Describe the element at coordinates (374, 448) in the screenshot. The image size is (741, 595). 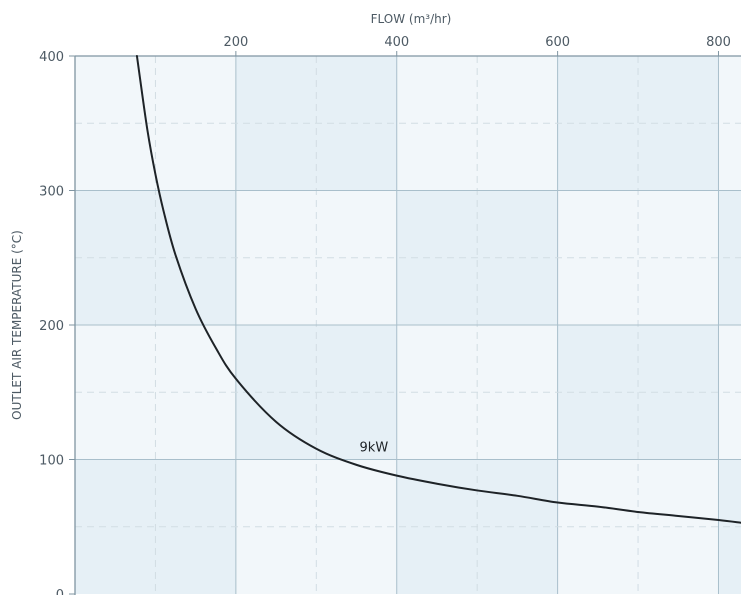
I see `series-label: 9kW` at that location.